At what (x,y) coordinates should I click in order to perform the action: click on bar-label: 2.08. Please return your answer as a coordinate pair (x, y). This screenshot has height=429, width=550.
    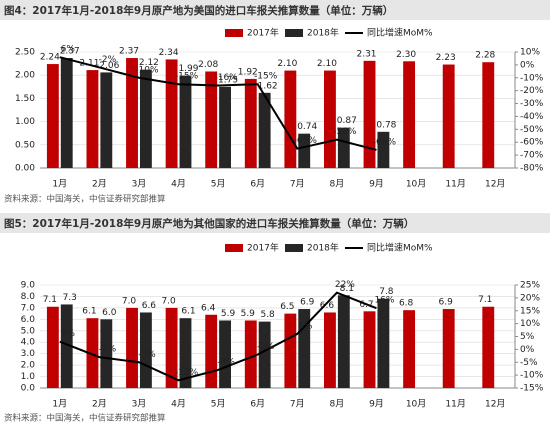
    Looking at the image, I should click on (208, 65).